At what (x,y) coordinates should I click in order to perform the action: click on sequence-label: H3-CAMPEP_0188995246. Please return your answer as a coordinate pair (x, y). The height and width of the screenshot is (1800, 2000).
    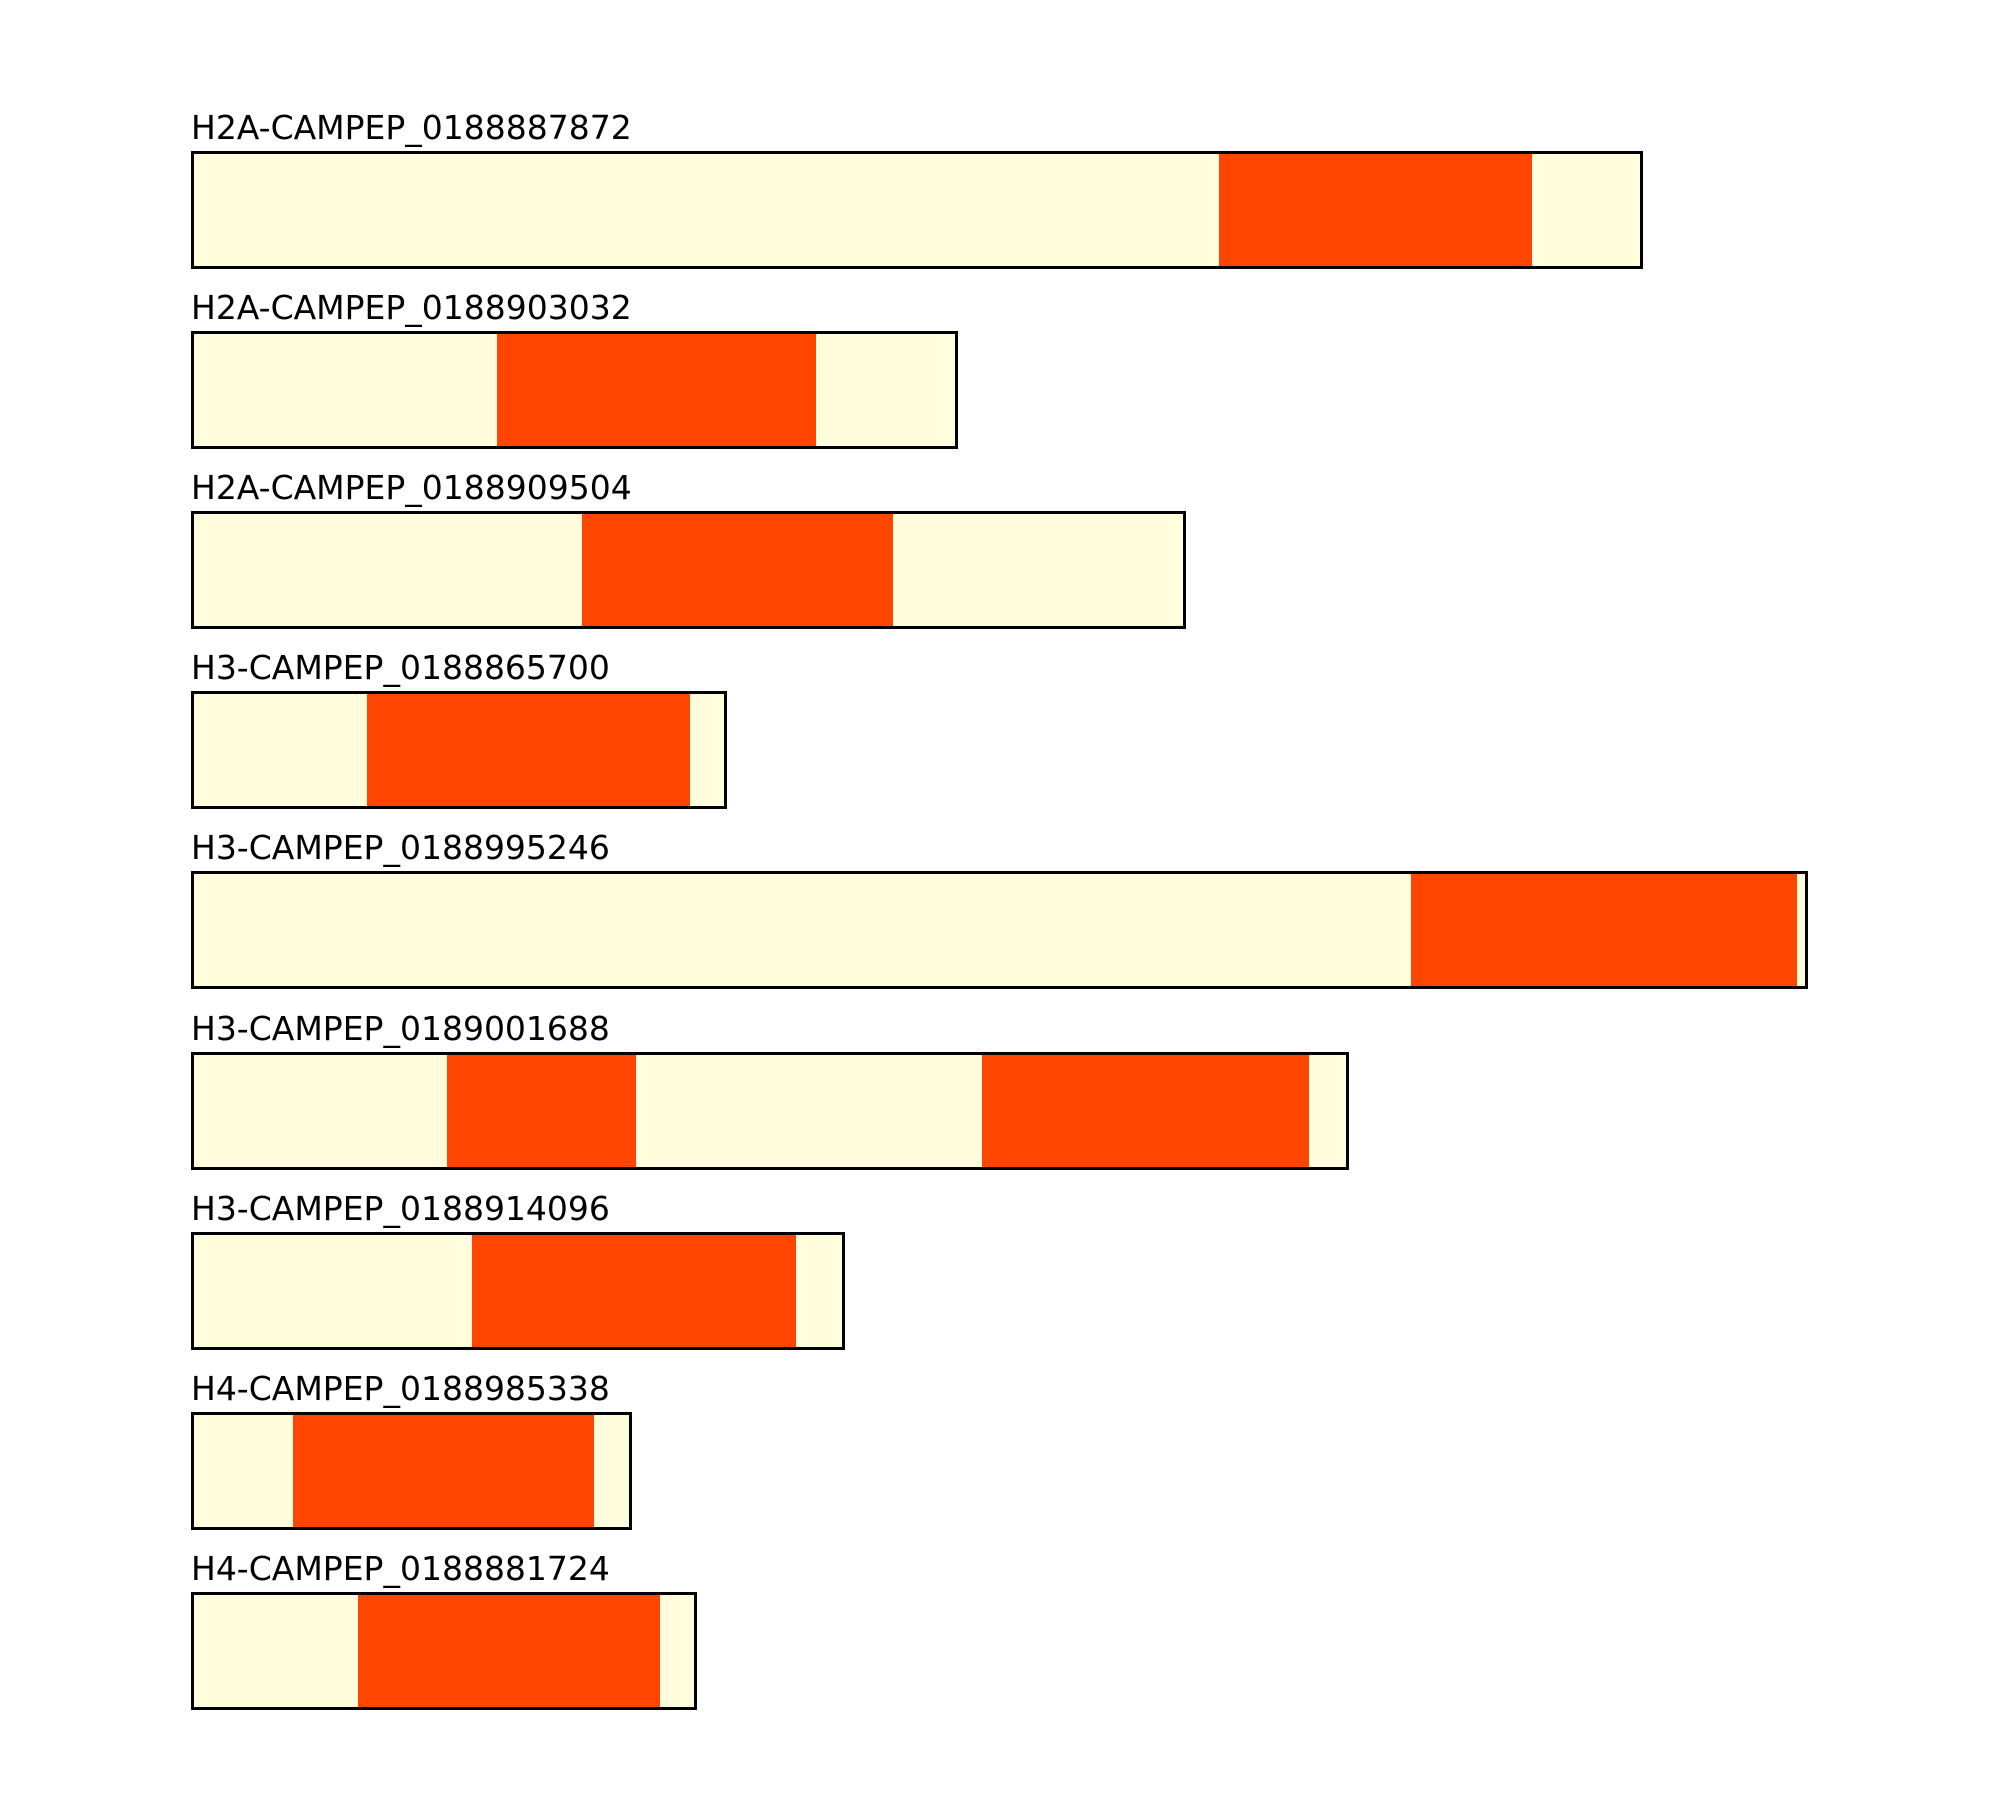
    Looking at the image, I should click on (400, 847).